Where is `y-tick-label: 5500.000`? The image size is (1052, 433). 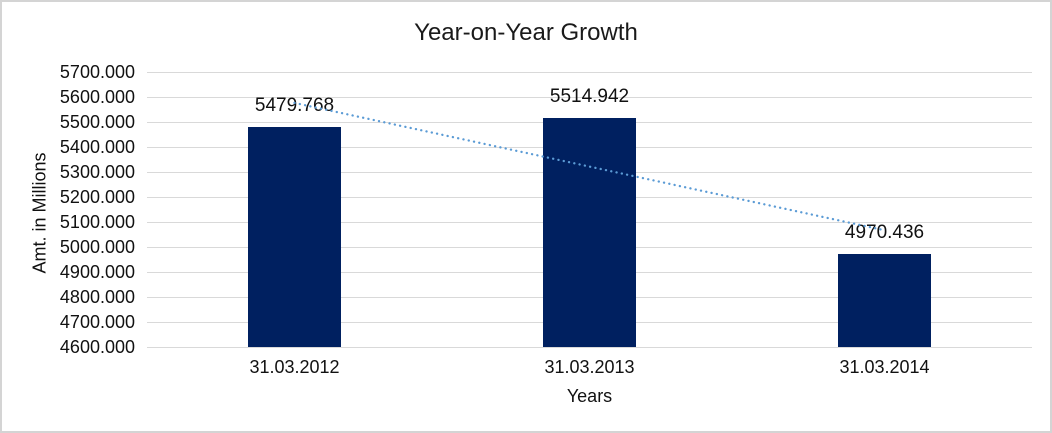
y-tick-label: 5500.000 is located at coordinates (97, 122).